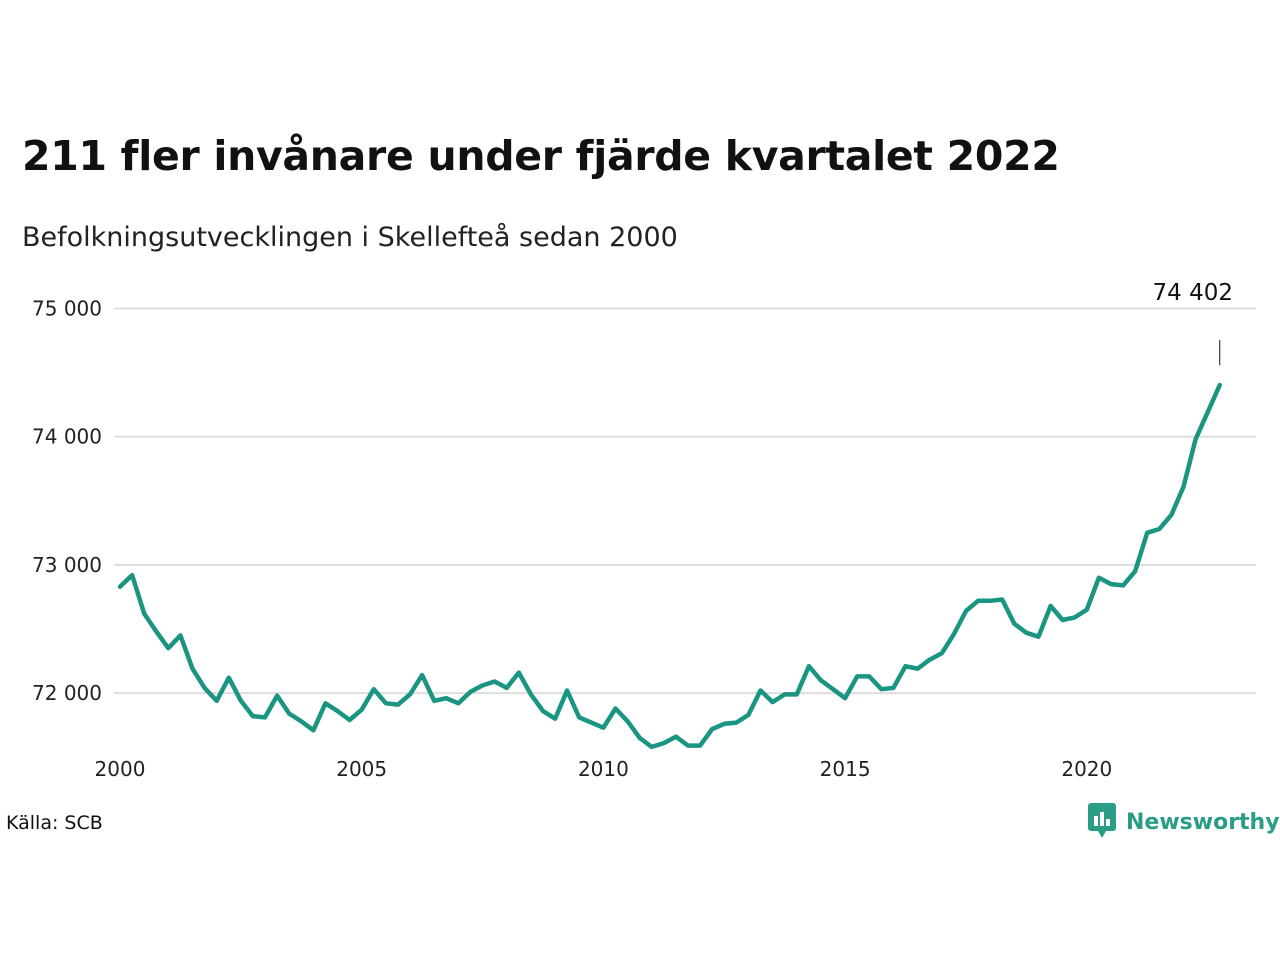 The width and height of the screenshot is (1280, 960). Describe the element at coordinates (67, 437) in the screenshot. I see `y-tick-label: 74 000` at that location.